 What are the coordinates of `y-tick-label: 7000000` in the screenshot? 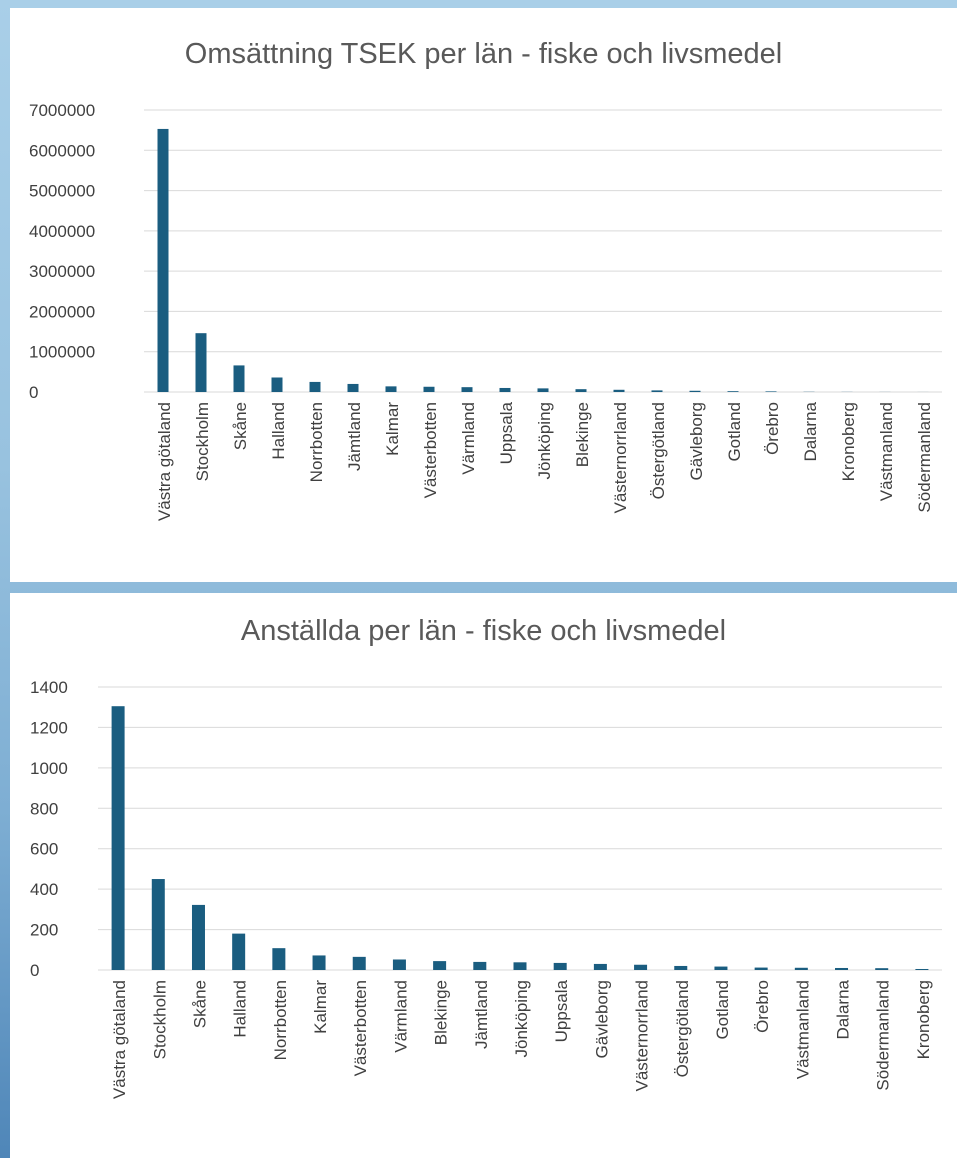 It's located at (62, 110).